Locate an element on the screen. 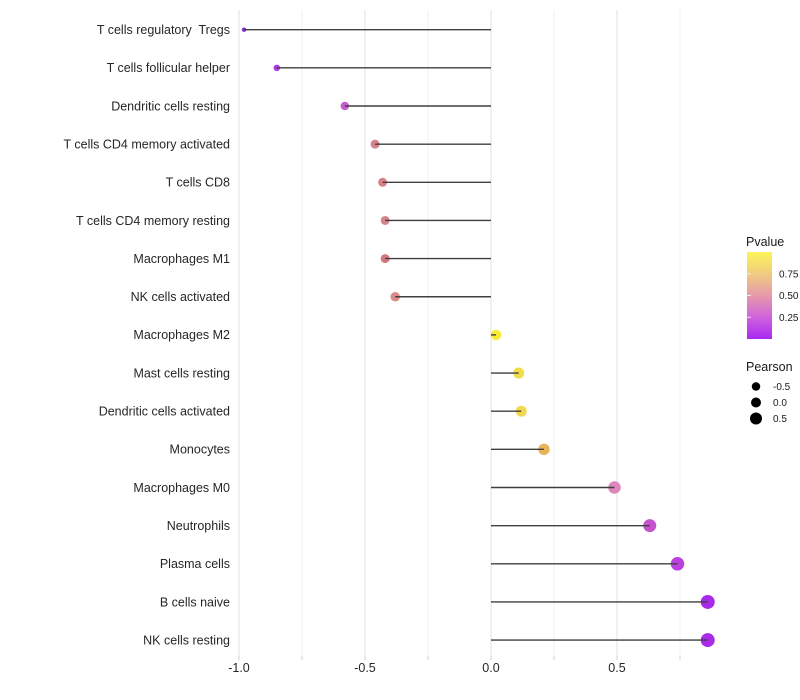 This screenshot has width=800, height=700. x-tick-label: 0.5 is located at coordinates (616, 668).